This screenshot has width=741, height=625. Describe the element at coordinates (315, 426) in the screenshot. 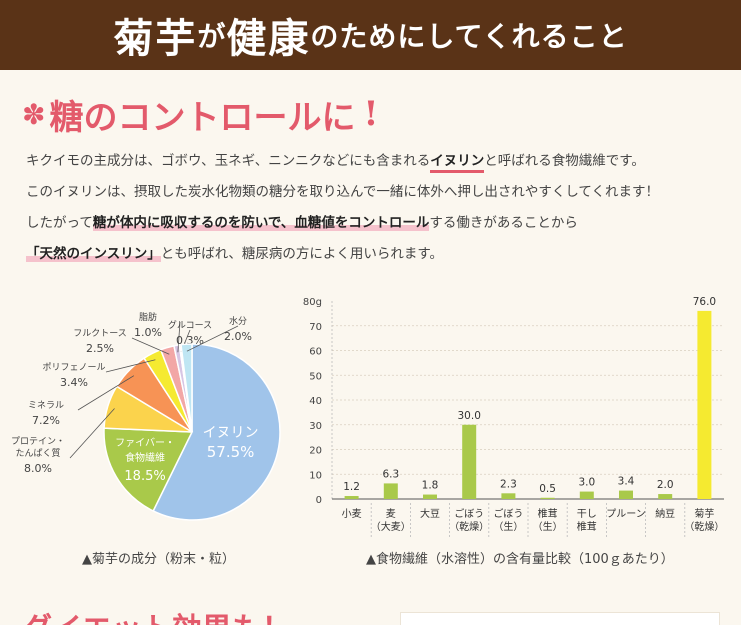

I see `y-tick-label: 30` at that location.